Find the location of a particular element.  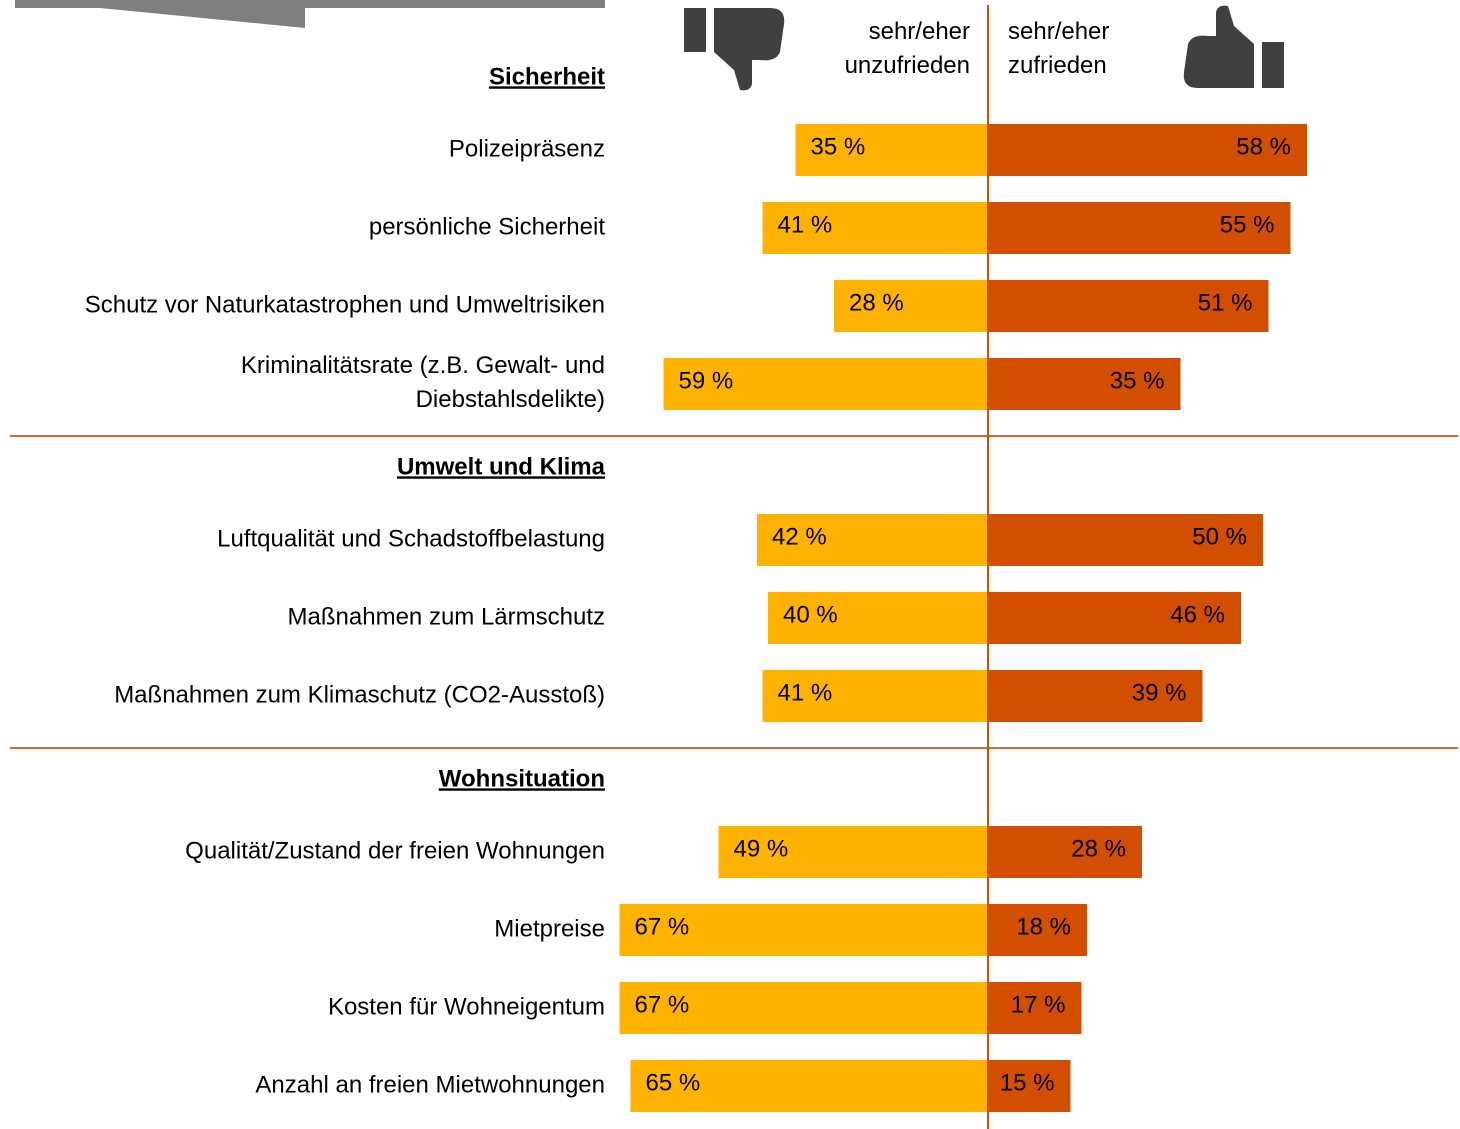

category-label-line: Diebstahlsdelikte) is located at coordinates (510, 399).